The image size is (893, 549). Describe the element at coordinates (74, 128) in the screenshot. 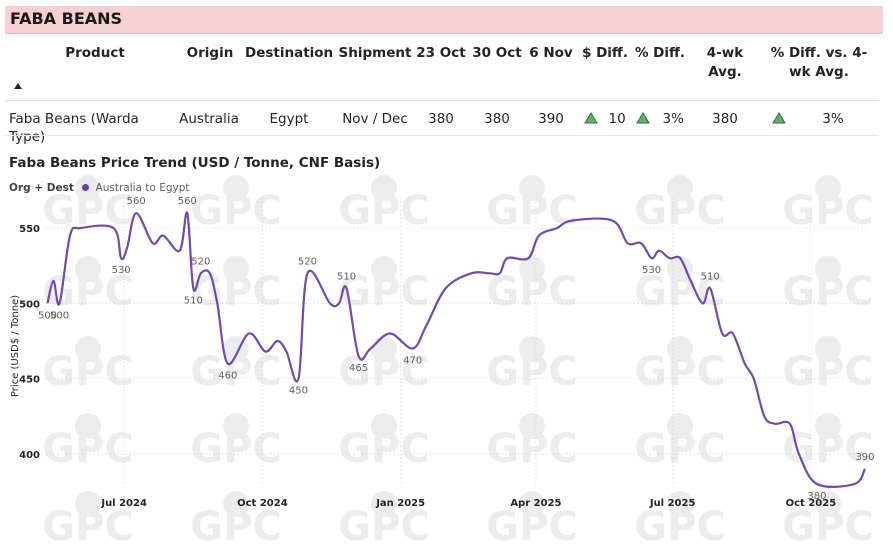

I see `cell-product: Faba Beans (Warda Type)` at that location.